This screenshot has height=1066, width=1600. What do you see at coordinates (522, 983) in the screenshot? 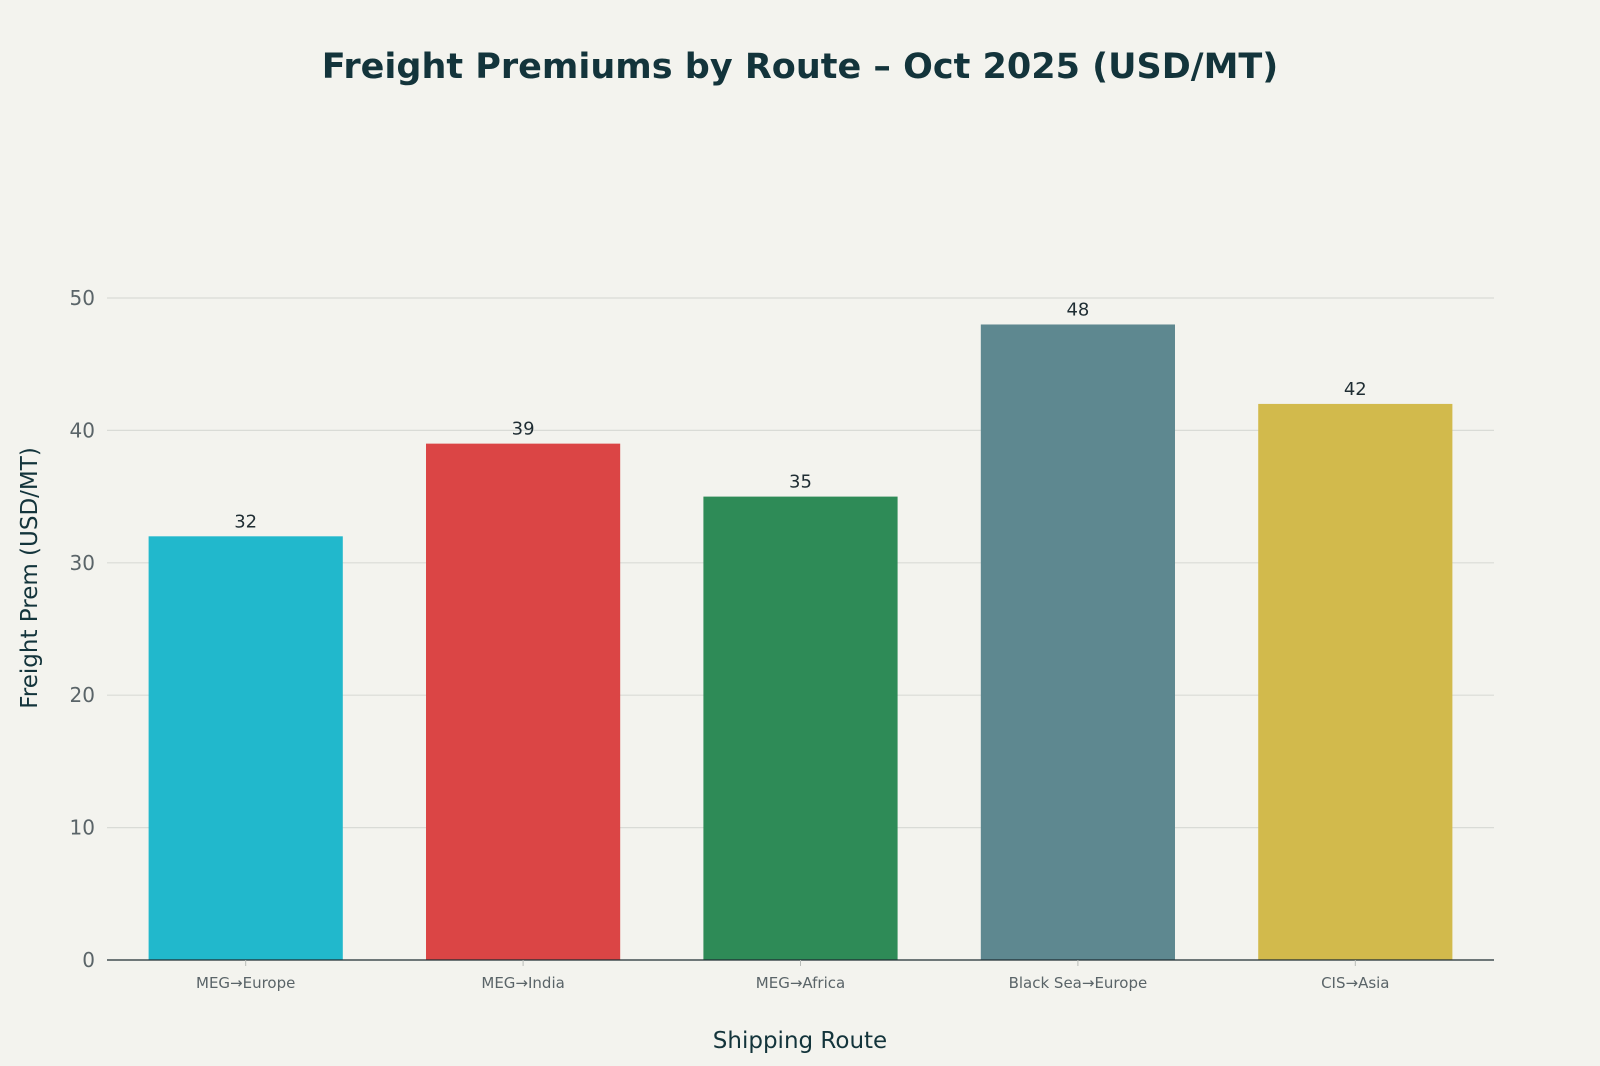
I see `x-tick-label-meg-india: MEG→India` at bounding box center [522, 983].